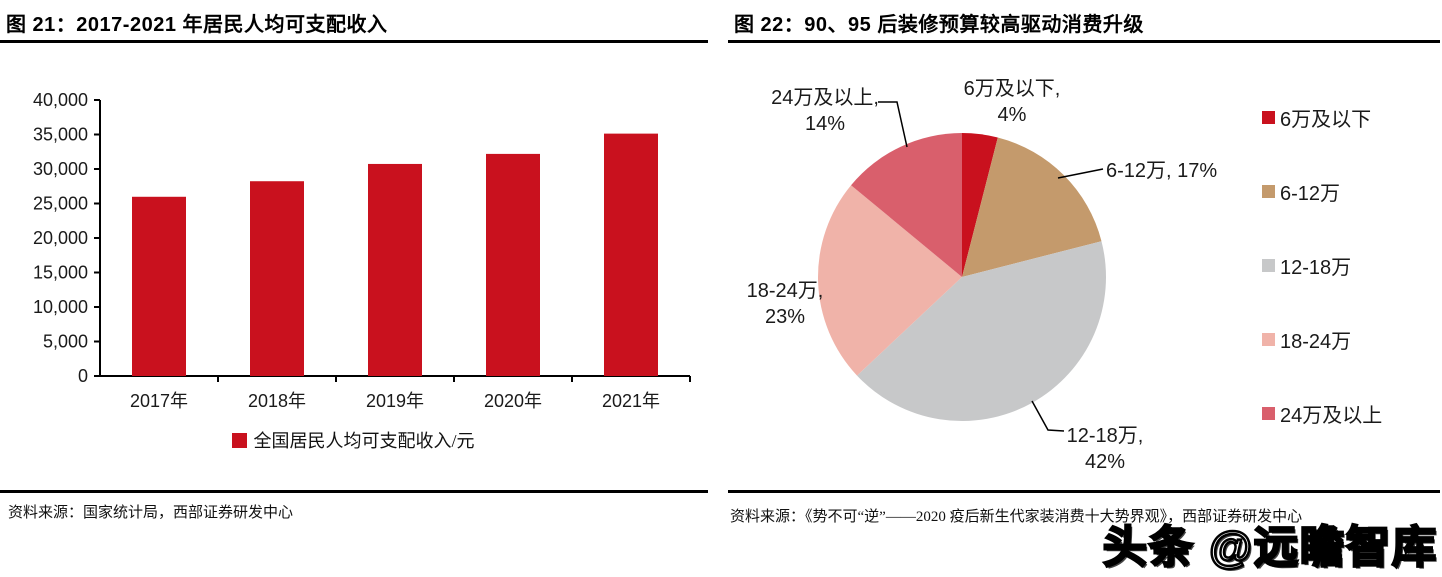 This screenshot has width=1442, height=577. I want to click on y-axis-tick-label: 5,000, so click(65, 342).